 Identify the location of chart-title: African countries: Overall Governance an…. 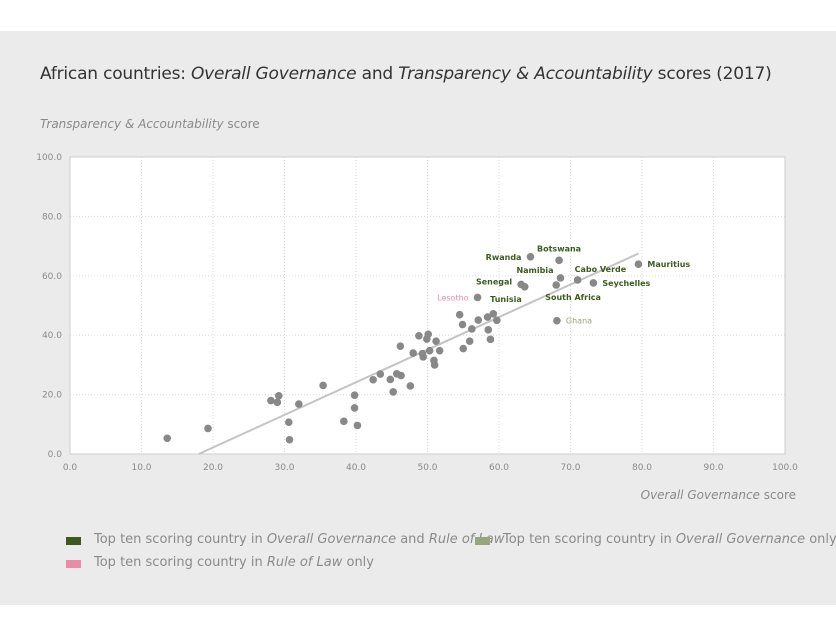
(406, 74).